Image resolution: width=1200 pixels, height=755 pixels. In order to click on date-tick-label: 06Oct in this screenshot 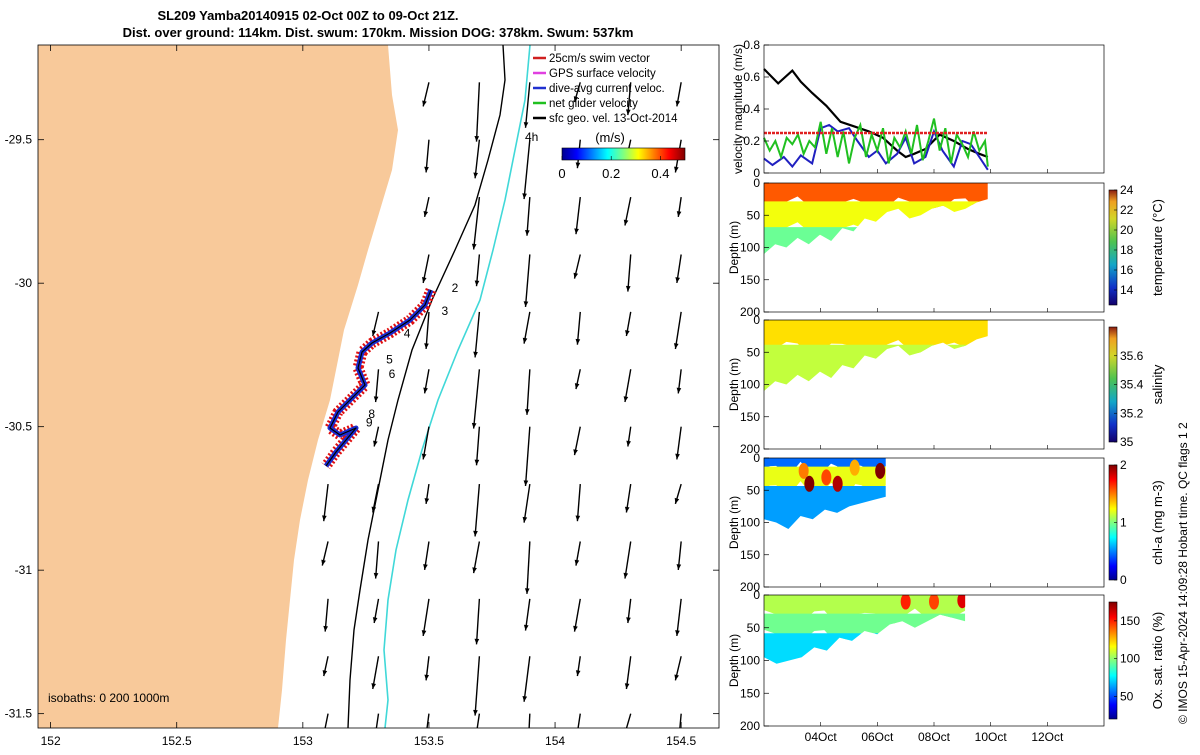, I will do `click(877, 737)`.